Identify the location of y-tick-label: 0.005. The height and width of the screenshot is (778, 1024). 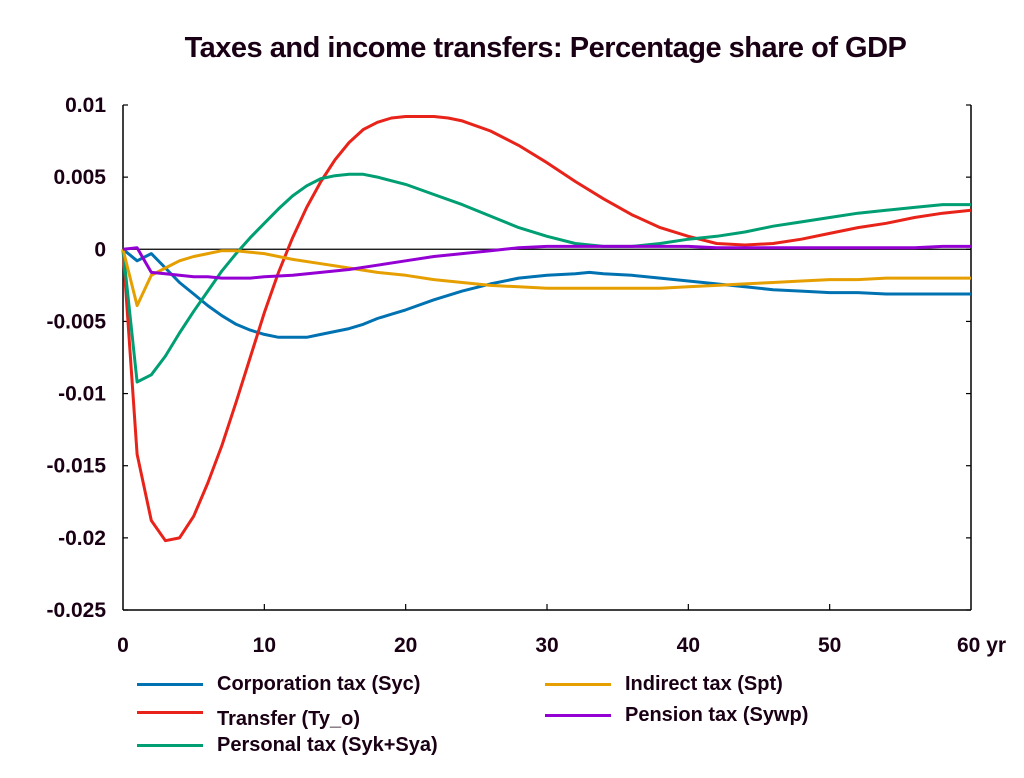
(79, 177).